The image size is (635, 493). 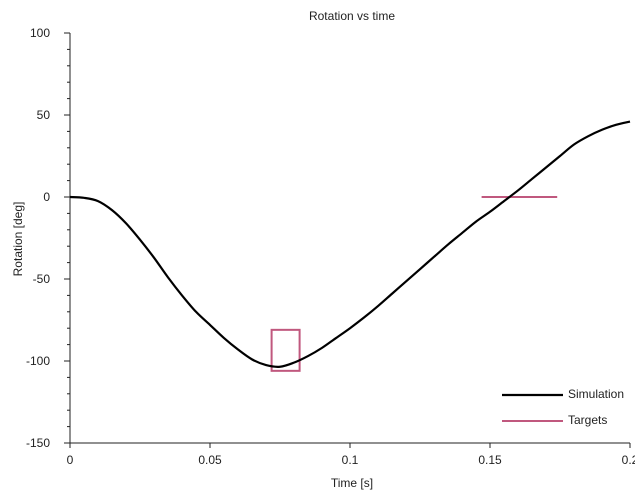 What do you see at coordinates (628, 460) in the screenshot?
I see `x-tick-label: 0.2` at bounding box center [628, 460].